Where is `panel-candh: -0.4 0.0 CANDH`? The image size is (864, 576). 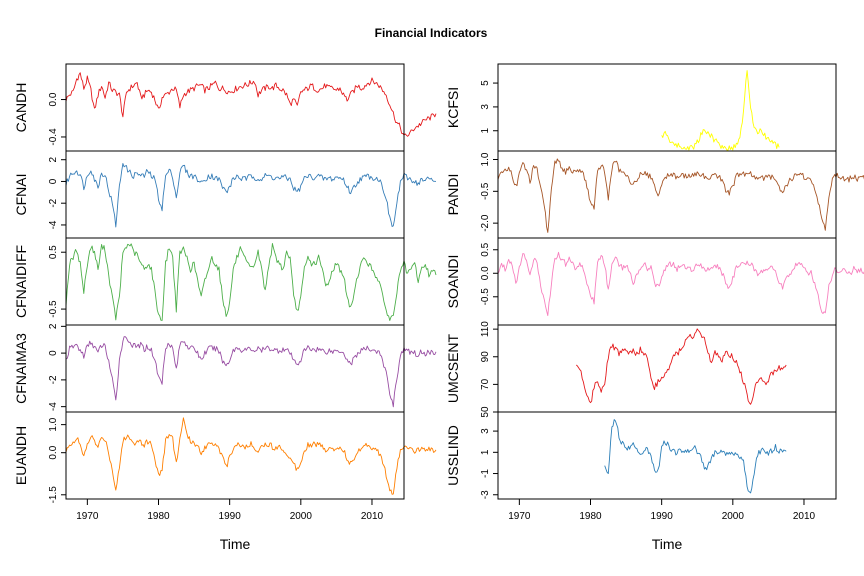
panel-candh: -0.4 0.0 CANDH is located at coordinates (225, 107).